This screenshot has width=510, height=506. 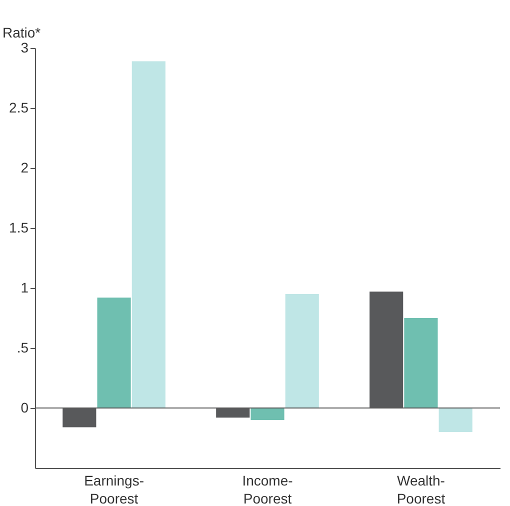 What do you see at coordinates (421, 489) in the screenshot?
I see `x-tick-label: Wealth-Poorest` at bounding box center [421, 489].